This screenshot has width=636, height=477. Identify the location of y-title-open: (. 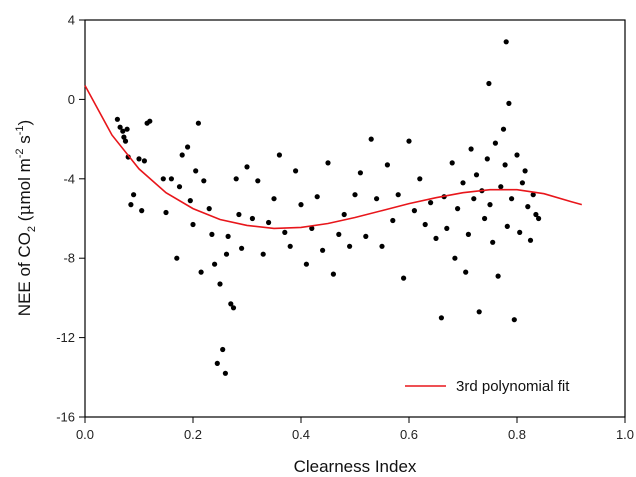
(24, 220).